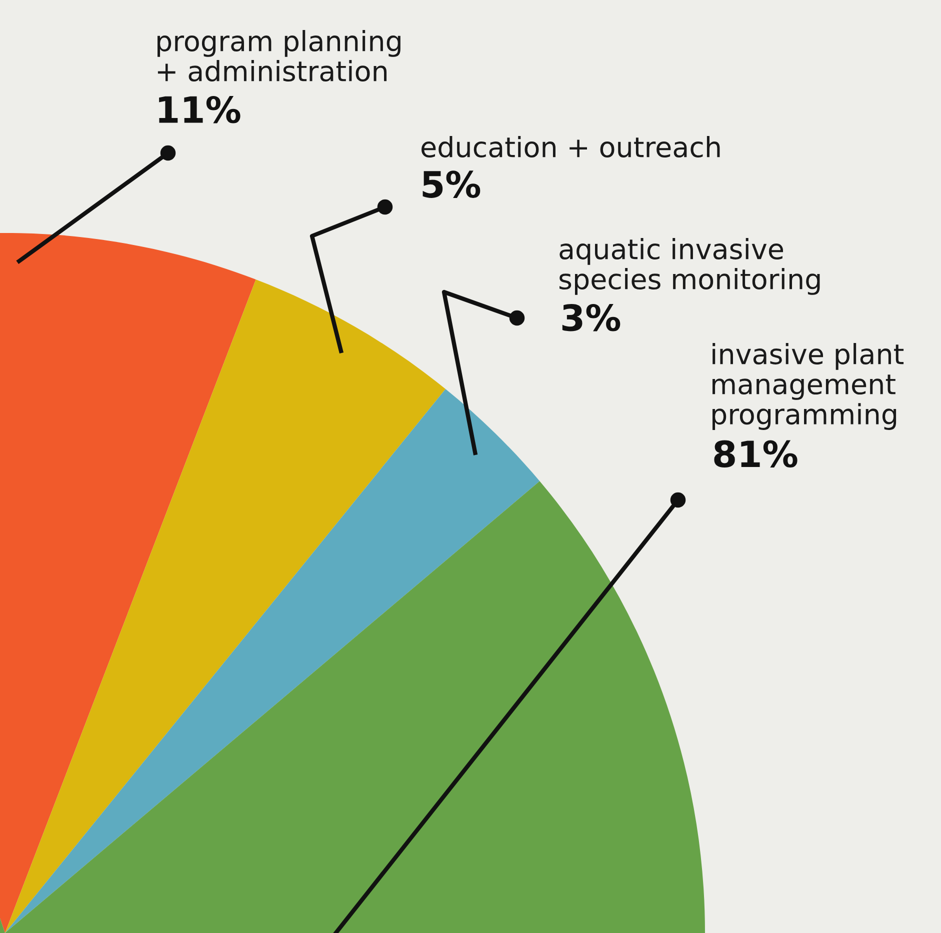 The width and height of the screenshot is (941, 933). Describe the element at coordinates (591, 318) in the screenshot. I see `data-label: 3%` at that location.